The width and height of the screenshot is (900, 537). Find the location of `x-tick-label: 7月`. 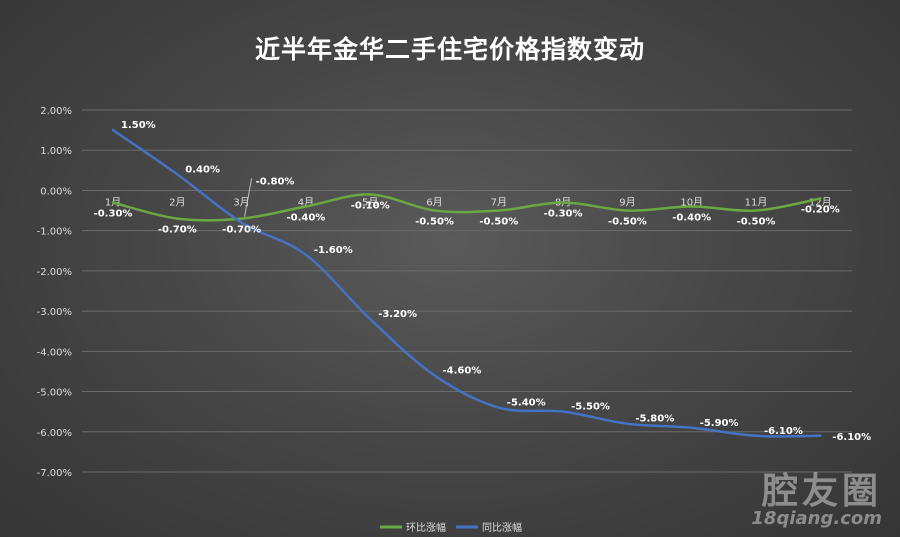

x-tick-label: 7月 is located at coordinates (499, 202).